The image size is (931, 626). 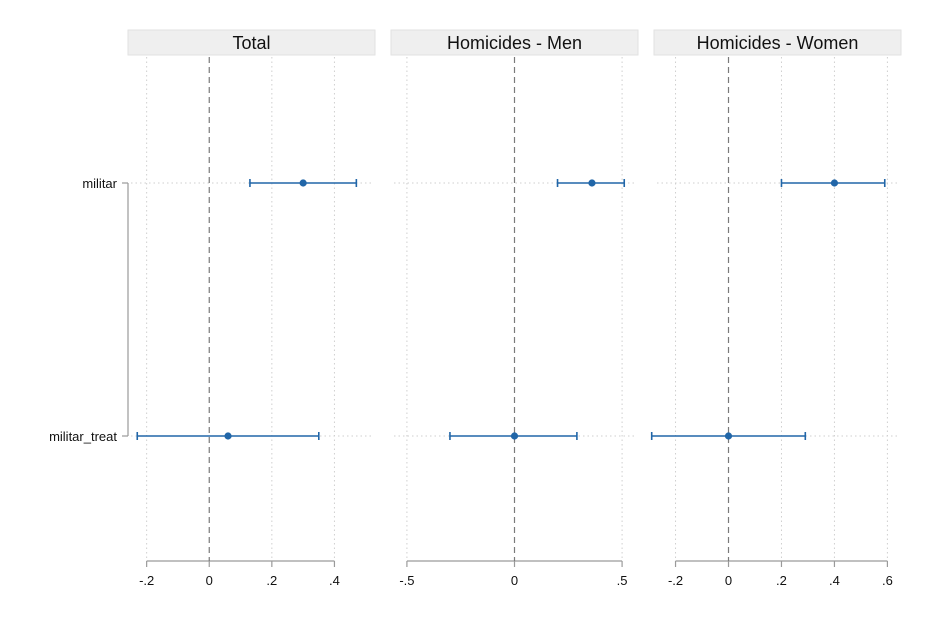 I want to click on point-estimate-2-militar_treat, so click(x=514, y=436).